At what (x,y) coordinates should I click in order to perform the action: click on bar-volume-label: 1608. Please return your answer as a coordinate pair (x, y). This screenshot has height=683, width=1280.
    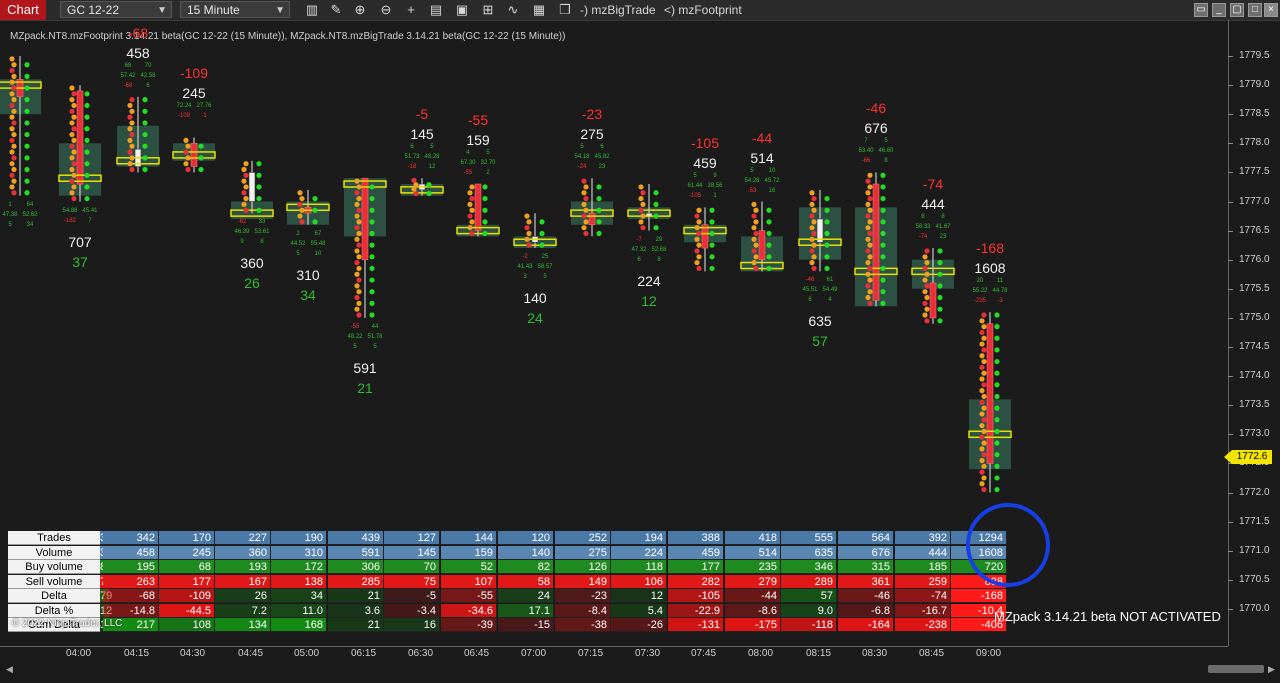
    Looking at the image, I should click on (990, 268).